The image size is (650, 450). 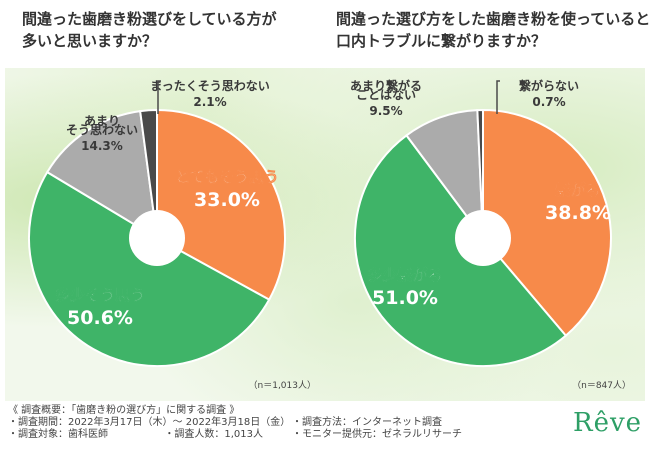 I want to click on pie-1-value-2: 50.6%, so click(x=100, y=318).